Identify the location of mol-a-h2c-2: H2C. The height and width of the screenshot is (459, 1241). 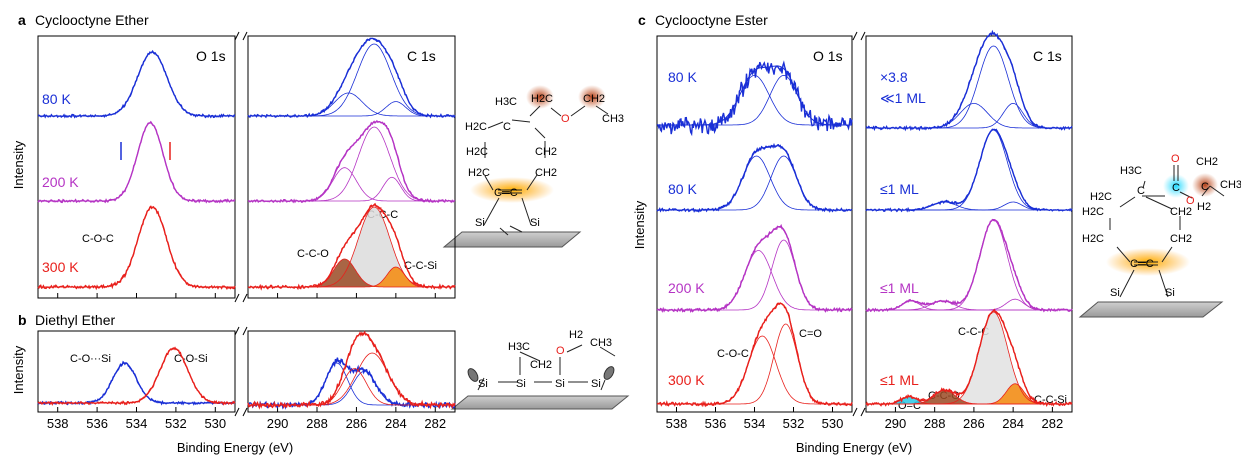
(476, 127).